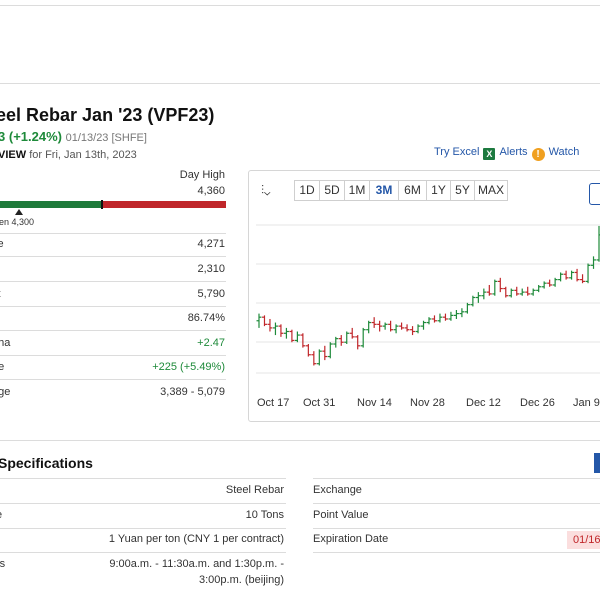 The image size is (600, 600). Describe the element at coordinates (35, 136) in the screenshot. I see `price-change-pct: (+1.24%)` at that location.